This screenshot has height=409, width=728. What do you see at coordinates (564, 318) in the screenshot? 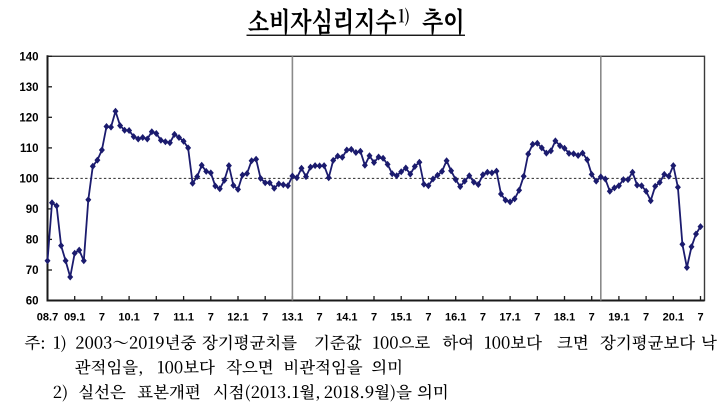
I see `svg-text: 18.1` at bounding box center [564, 318].